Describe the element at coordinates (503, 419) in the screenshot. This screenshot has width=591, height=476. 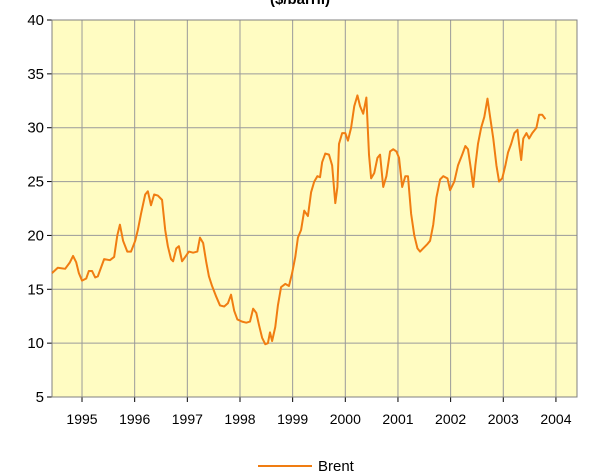
I see `x-tick-label: 2003` at that location.